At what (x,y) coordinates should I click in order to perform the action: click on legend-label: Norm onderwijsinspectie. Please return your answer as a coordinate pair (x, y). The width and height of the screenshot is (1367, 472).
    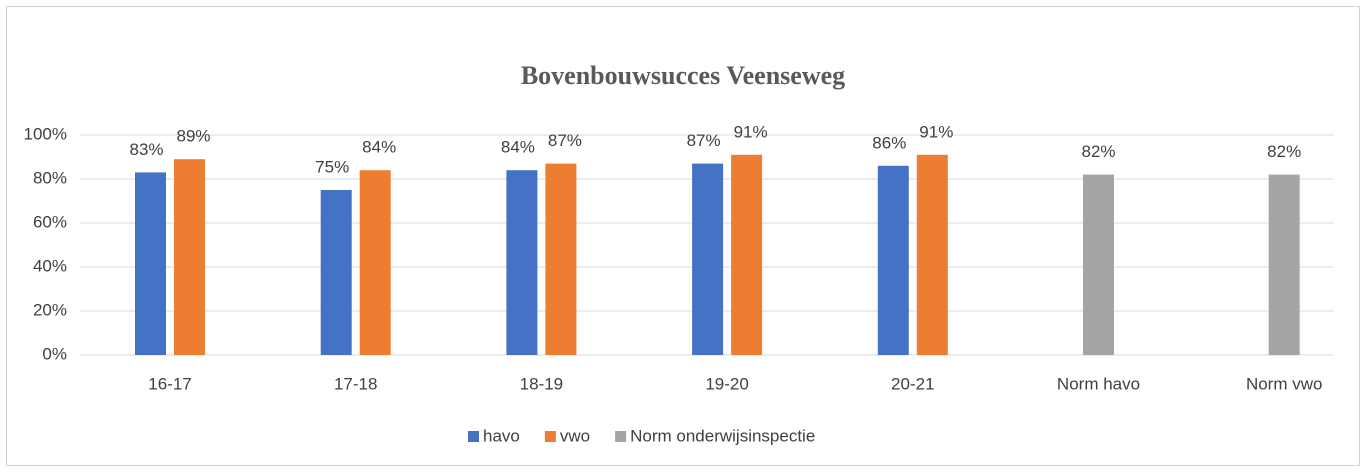
    Looking at the image, I should click on (722, 435).